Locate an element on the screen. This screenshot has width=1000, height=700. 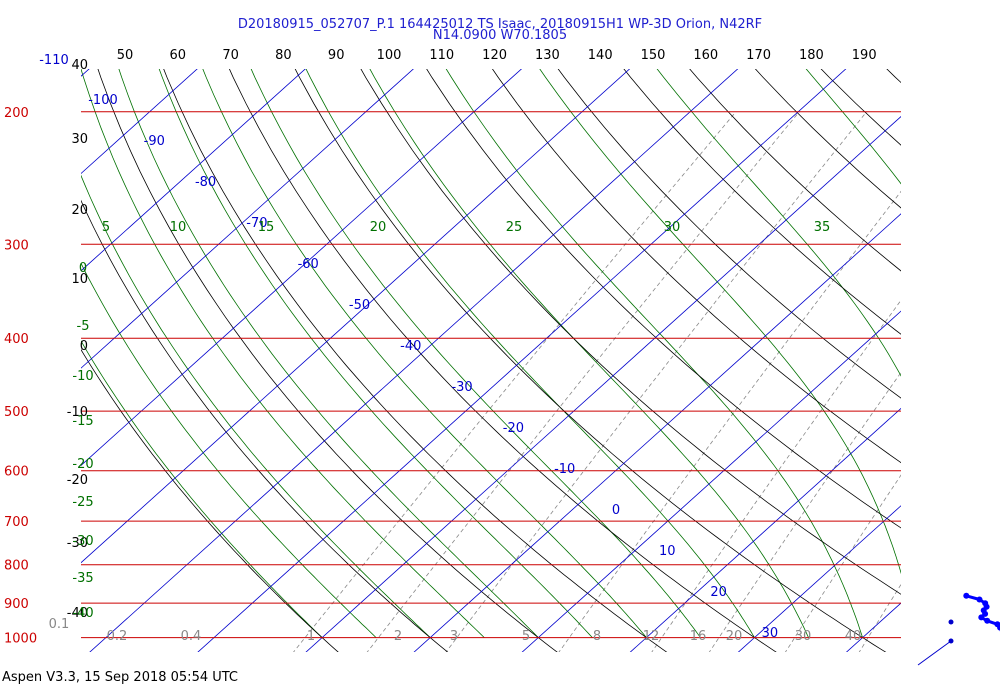
isotherm-label: -20 is located at coordinates (513, 428).